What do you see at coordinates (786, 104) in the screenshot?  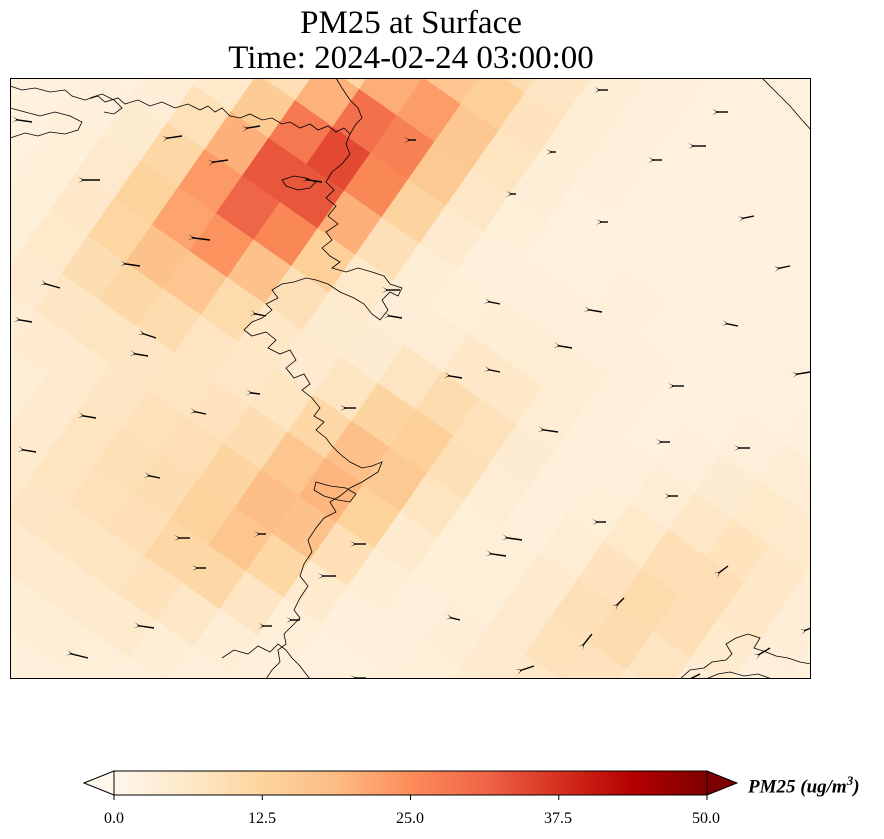 I see `coastline-east-edge` at bounding box center [786, 104].